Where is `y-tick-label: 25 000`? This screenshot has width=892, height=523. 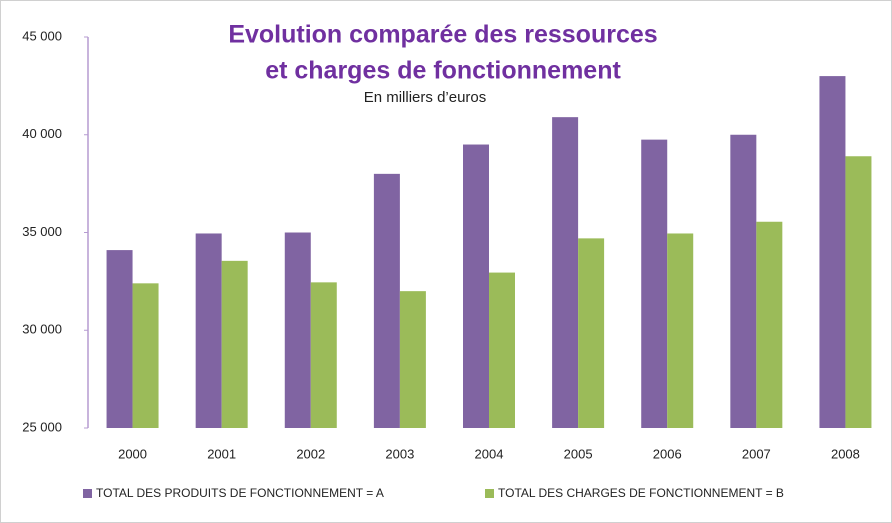 y-tick-label: 25 000 is located at coordinates (42, 426).